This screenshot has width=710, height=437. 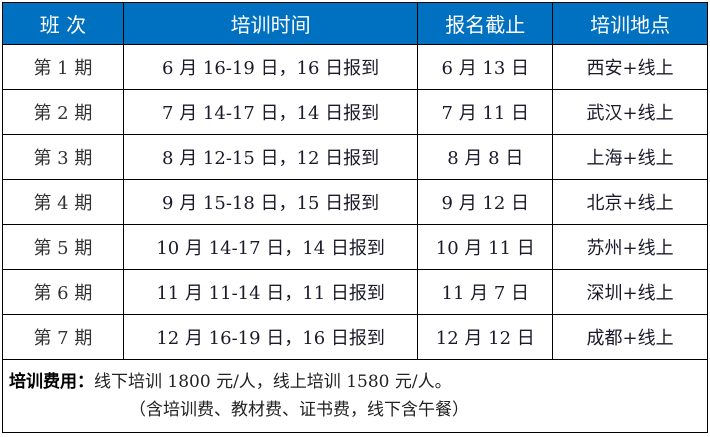 I want to click on cell-time: 8 月 12-15 日，12 日报到, so click(x=270, y=157).